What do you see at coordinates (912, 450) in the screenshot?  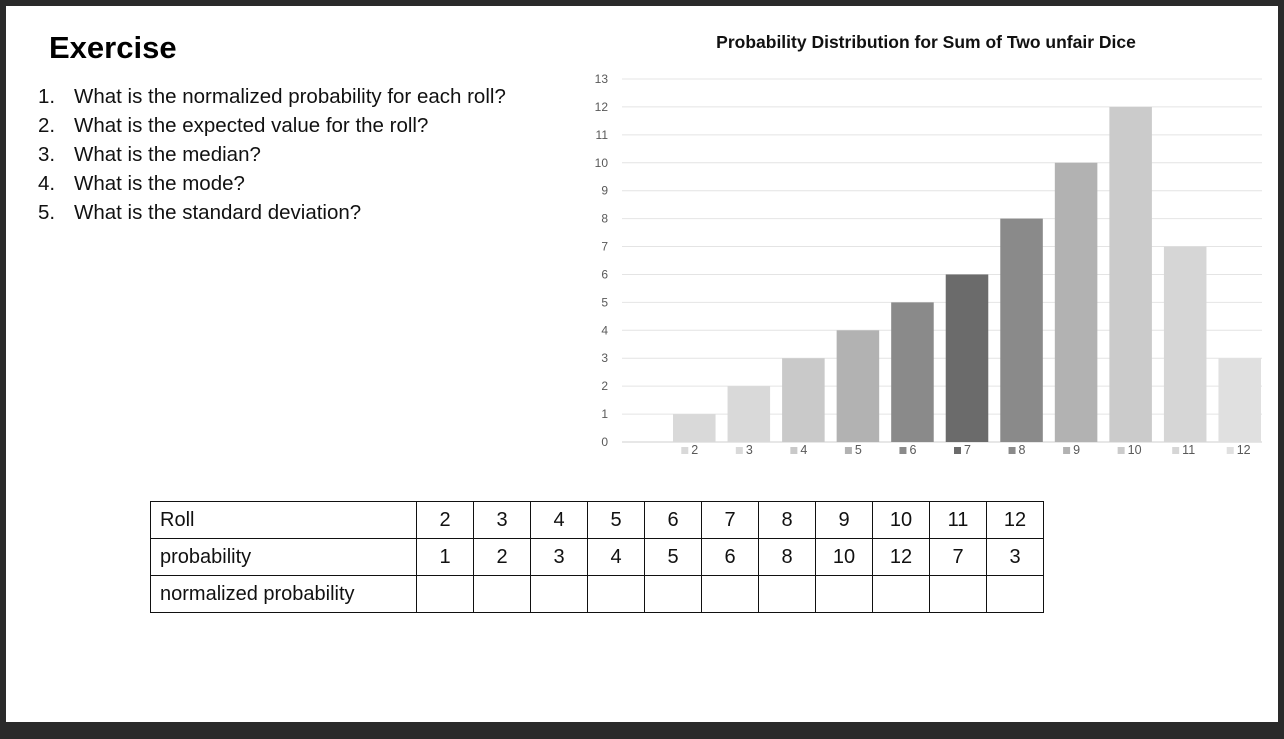 I see `legend-label: 6` at bounding box center [912, 450].